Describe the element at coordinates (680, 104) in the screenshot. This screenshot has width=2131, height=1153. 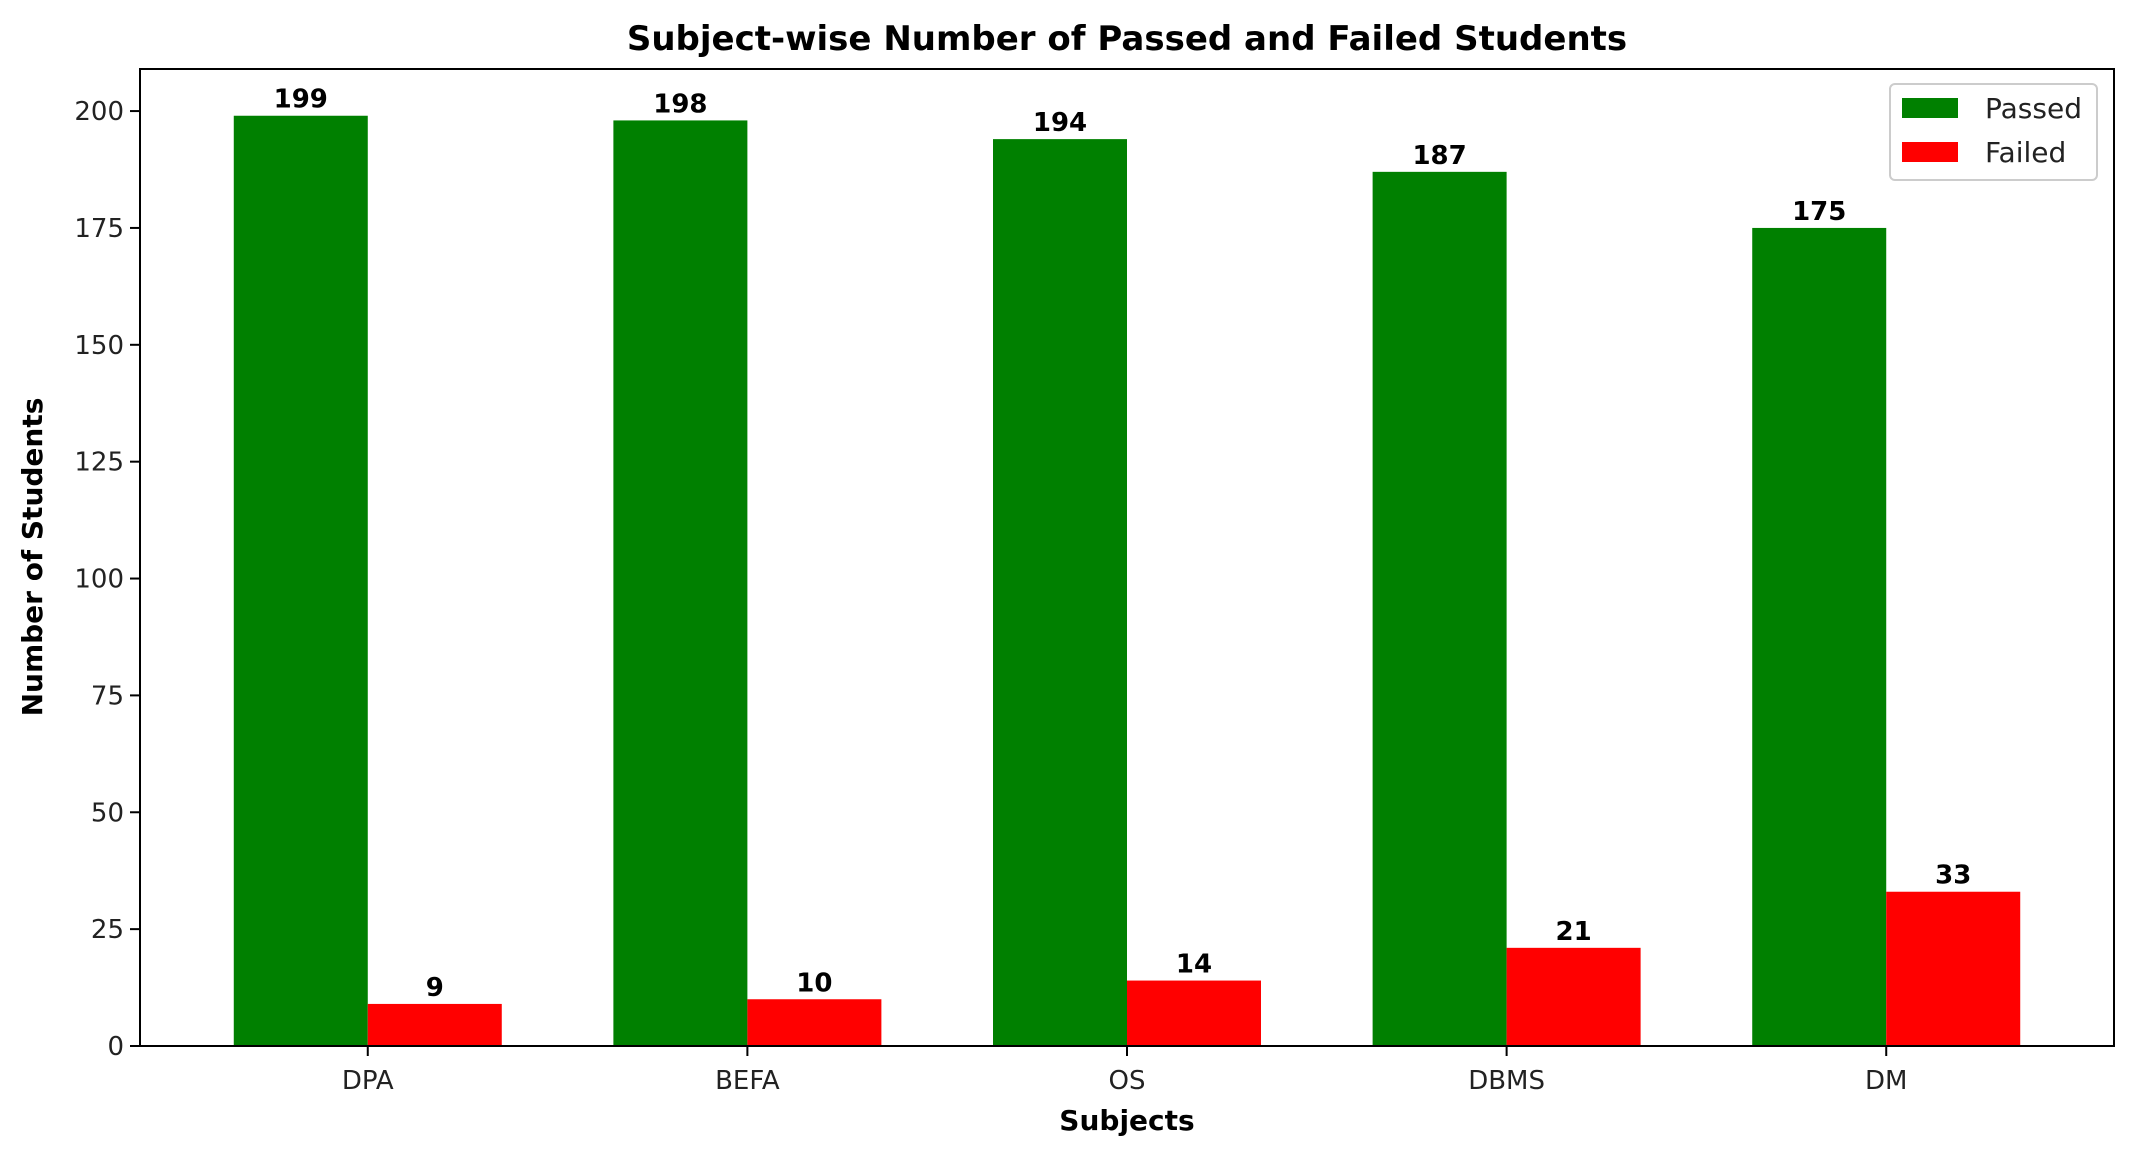
I see `data-label-passed-befa: 198` at that location.